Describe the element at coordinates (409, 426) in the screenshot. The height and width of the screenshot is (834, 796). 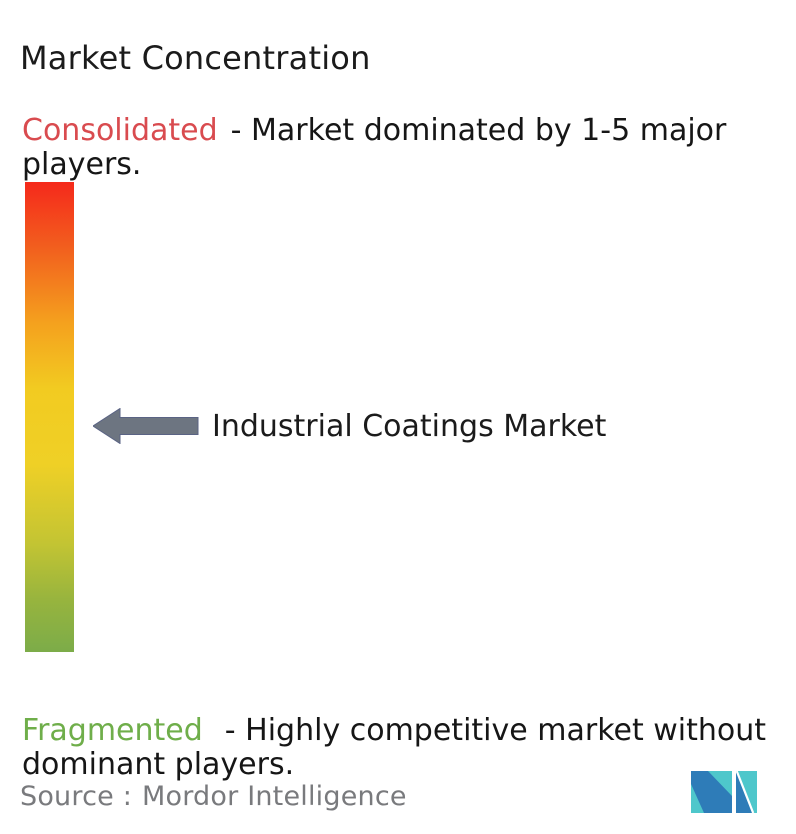
I see `marker-label: Industrial Coatings Market` at that location.